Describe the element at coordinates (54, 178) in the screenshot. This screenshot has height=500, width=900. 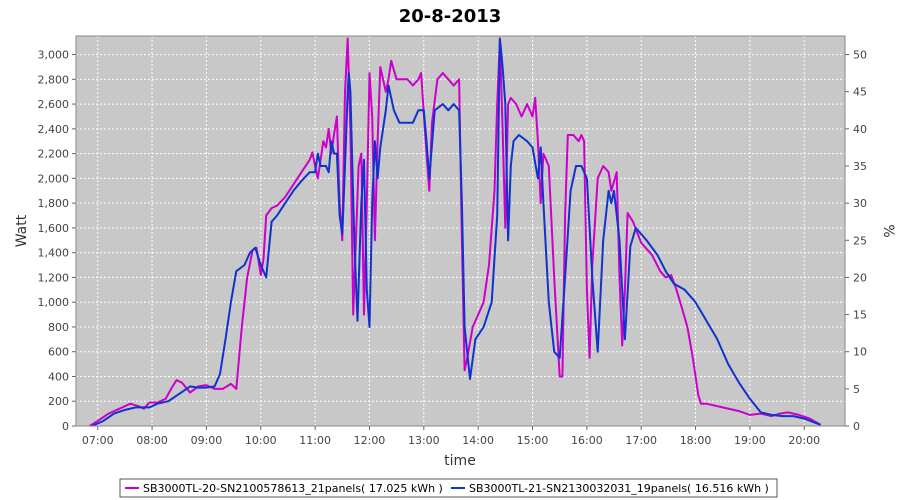
I see `y-tick-label: 2,000` at that location.